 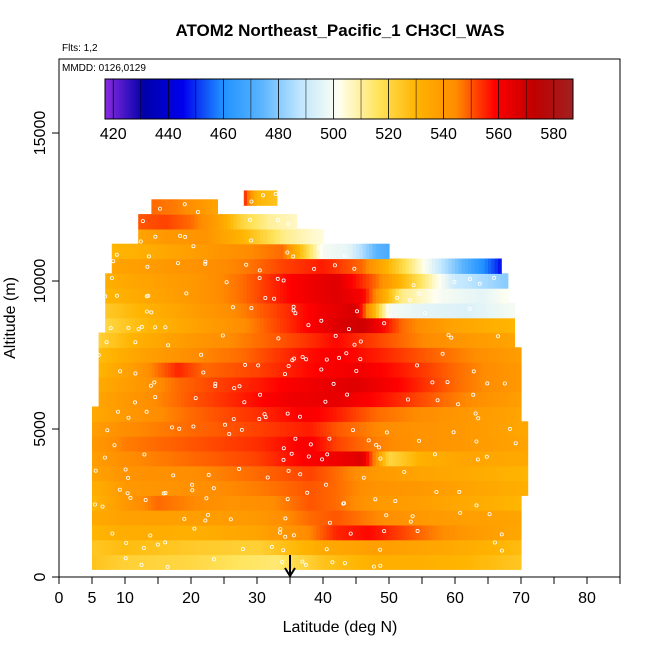 What do you see at coordinates (278, 134) in the screenshot?
I see `colorbar-tick-label: 480` at bounding box center [278, 134].